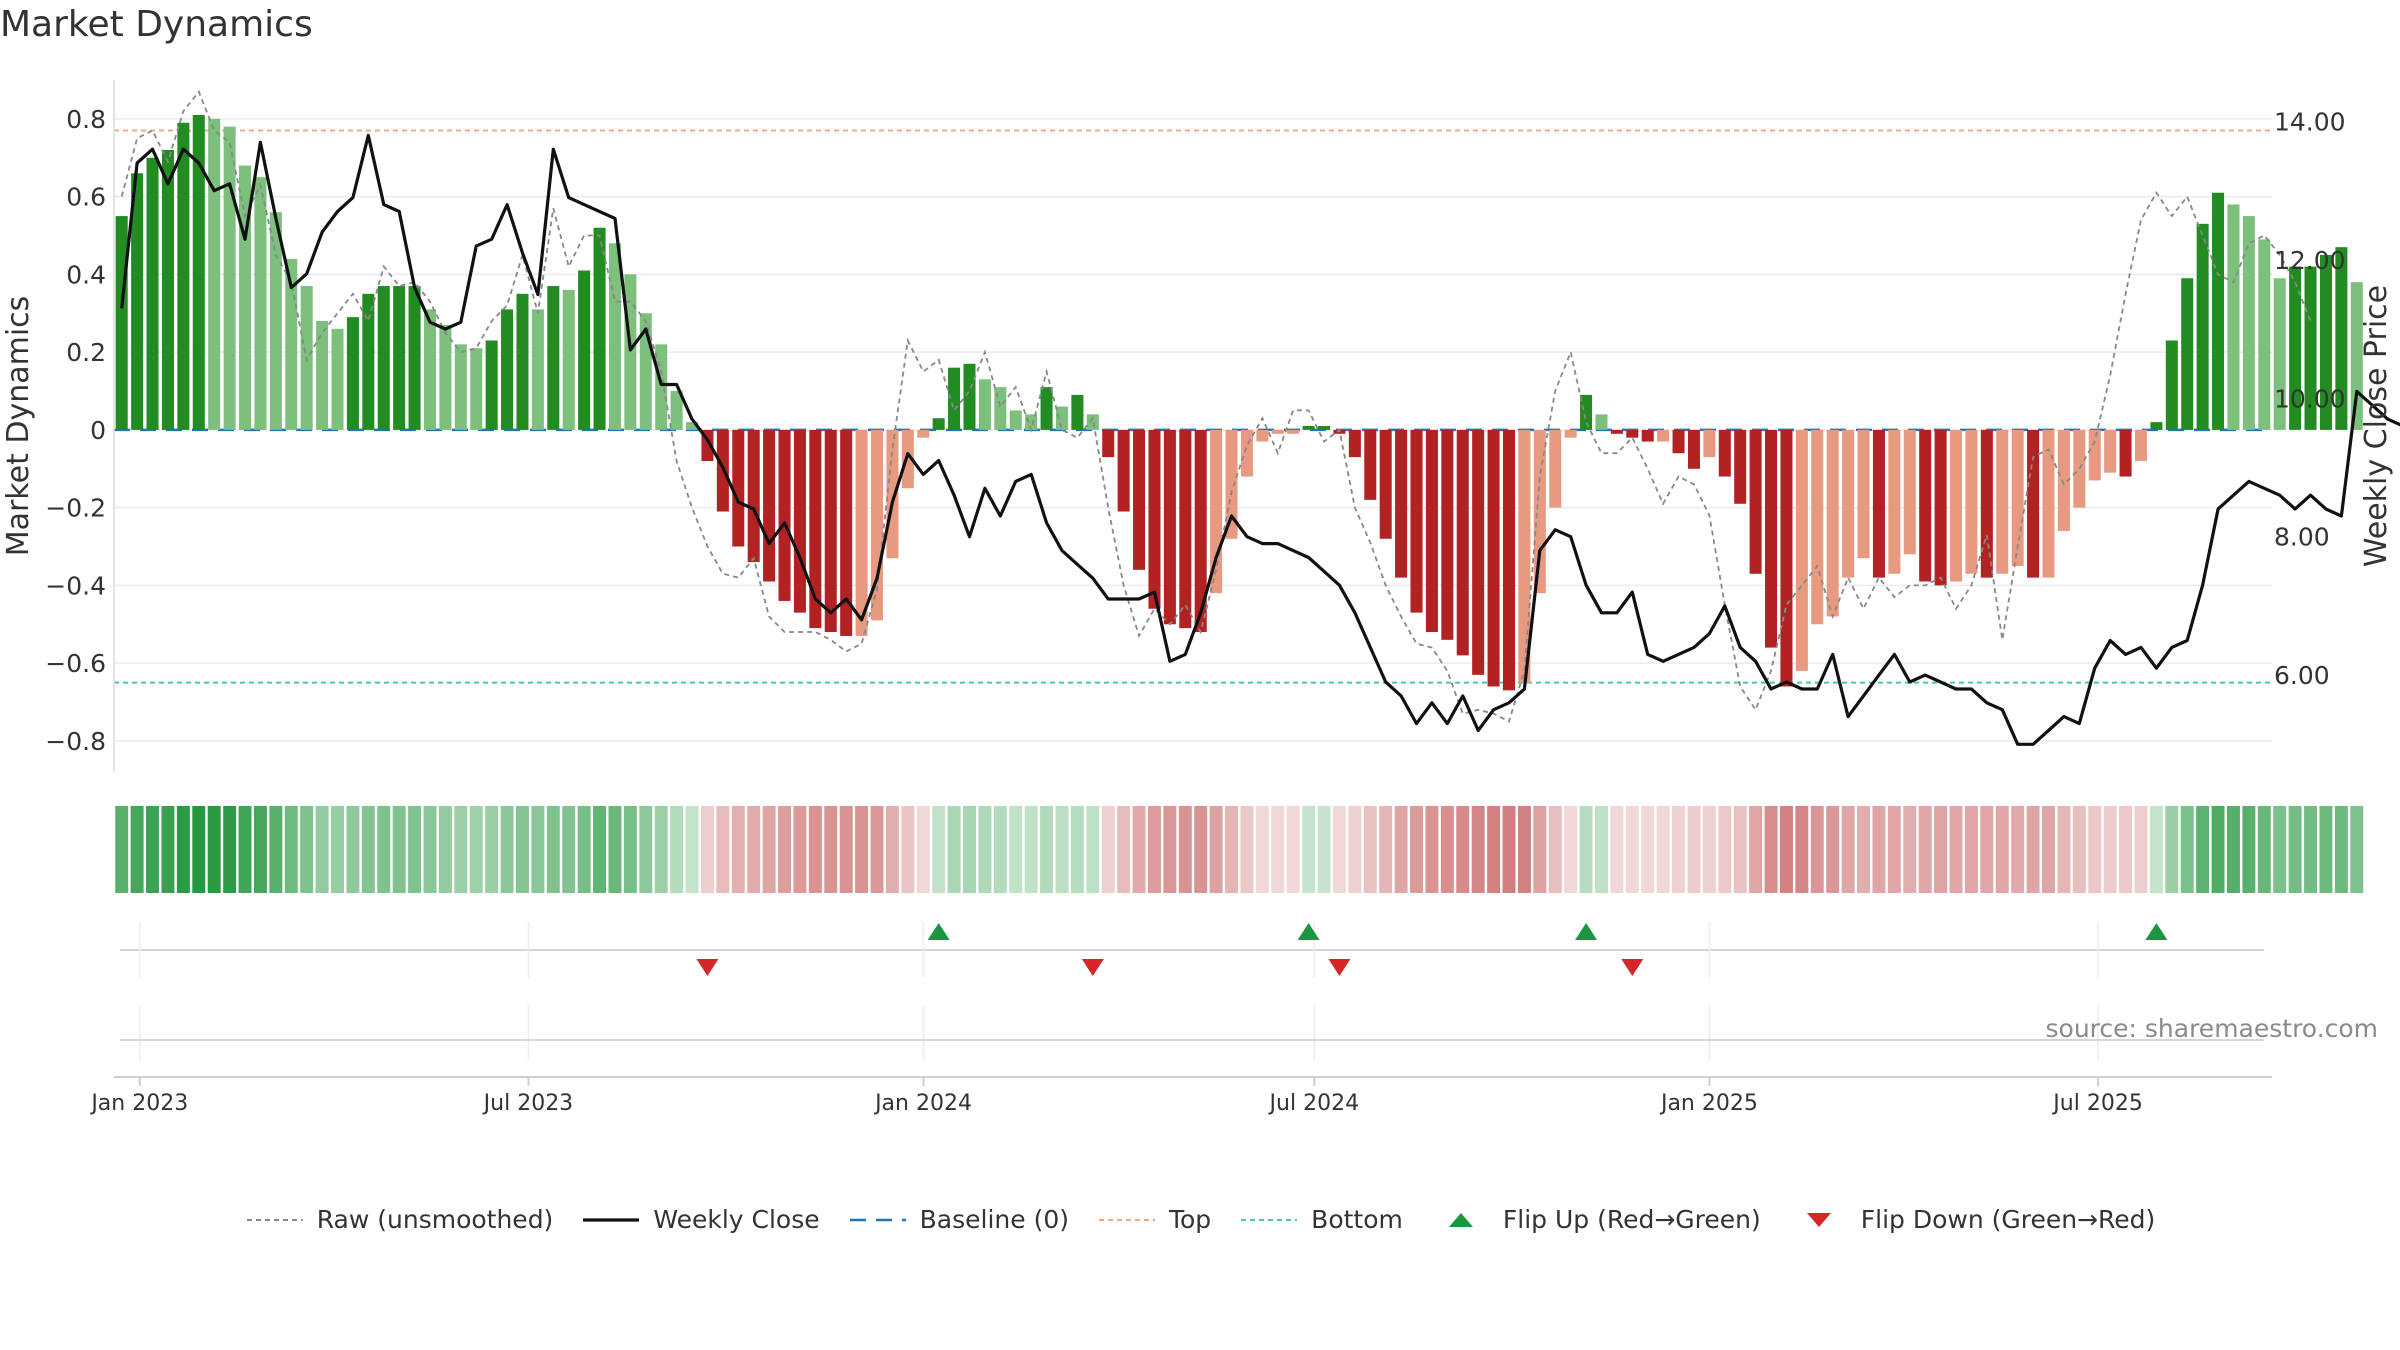 The image size is (2400, 1350). I want to click on legend-item-raw: Raw (unsmoothed), so click(399, 1219).